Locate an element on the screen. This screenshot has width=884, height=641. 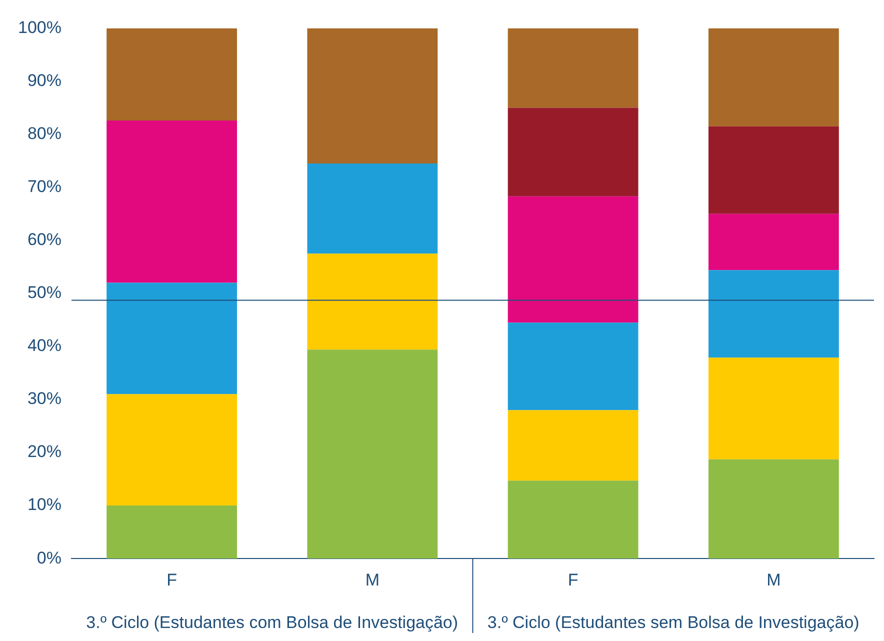
y-tick-label: 10% is located at coordinates (44, 504).